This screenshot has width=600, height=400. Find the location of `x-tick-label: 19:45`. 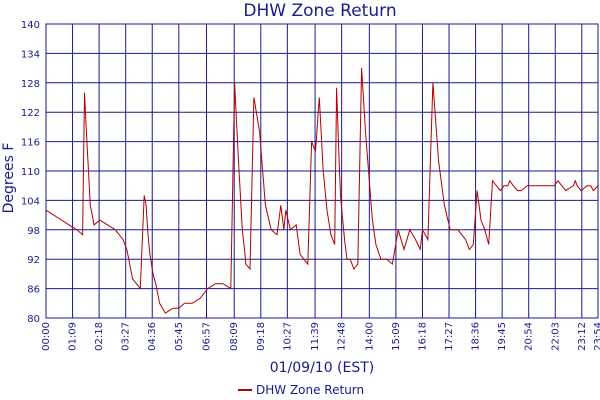

x-tick-label: 19:45 is located at coordinates (502, 336).